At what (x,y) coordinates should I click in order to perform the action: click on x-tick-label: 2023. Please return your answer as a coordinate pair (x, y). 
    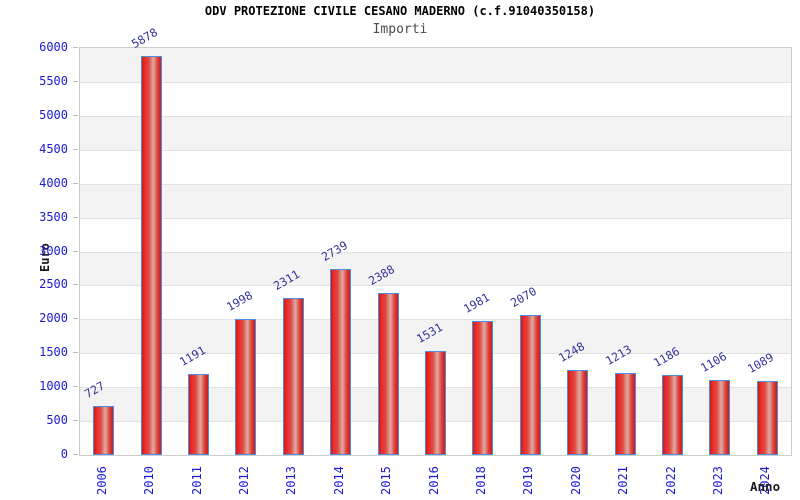
    Looking at the image, I should click on (718, 480).